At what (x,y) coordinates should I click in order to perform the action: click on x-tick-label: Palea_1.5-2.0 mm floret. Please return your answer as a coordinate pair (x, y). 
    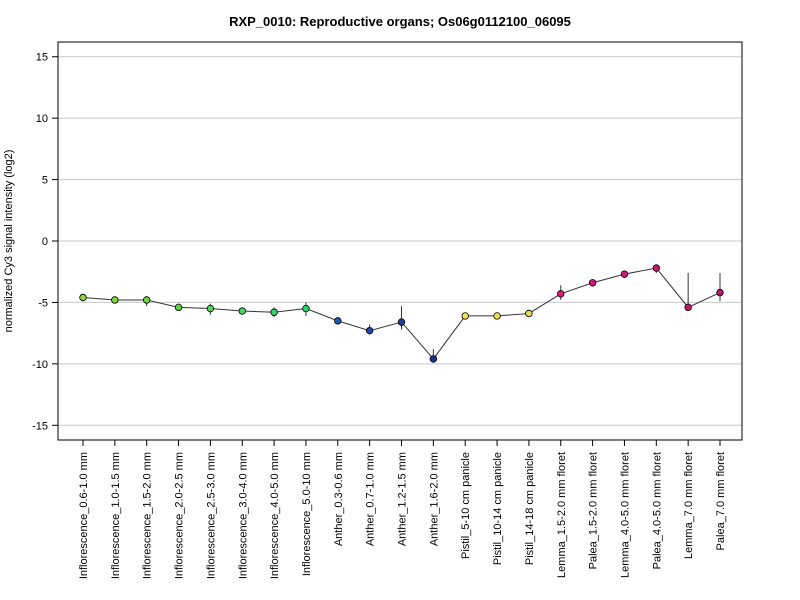
    Looking at the image, I should click on (594, 510).